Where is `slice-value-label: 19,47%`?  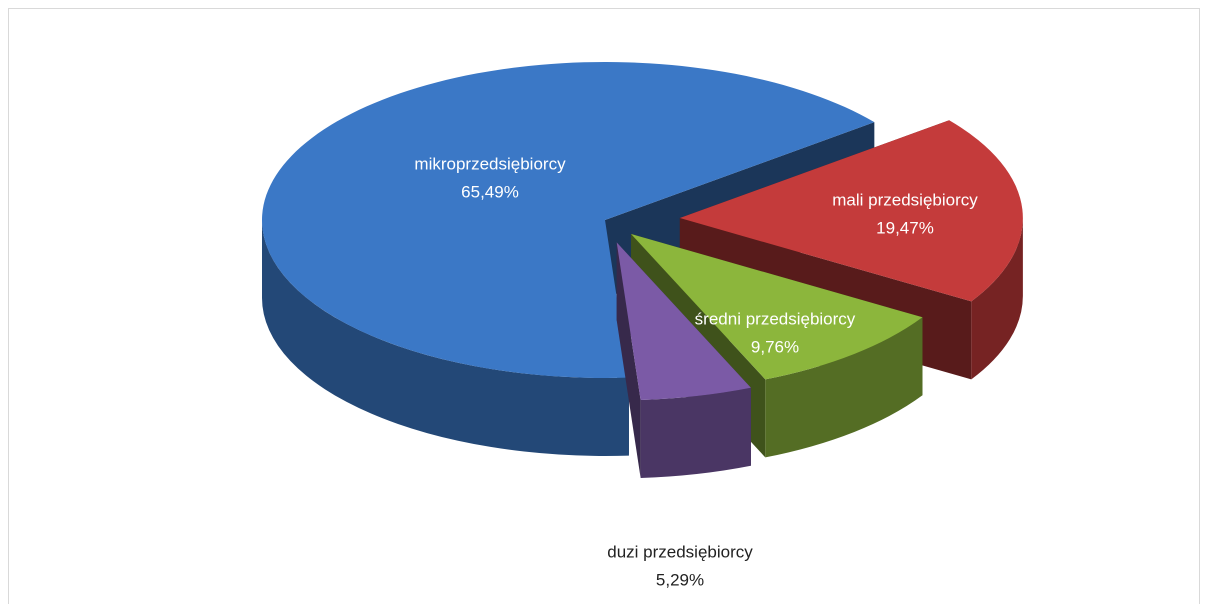 slice-value-label: 19,47% is located at coordinates (905, 227).